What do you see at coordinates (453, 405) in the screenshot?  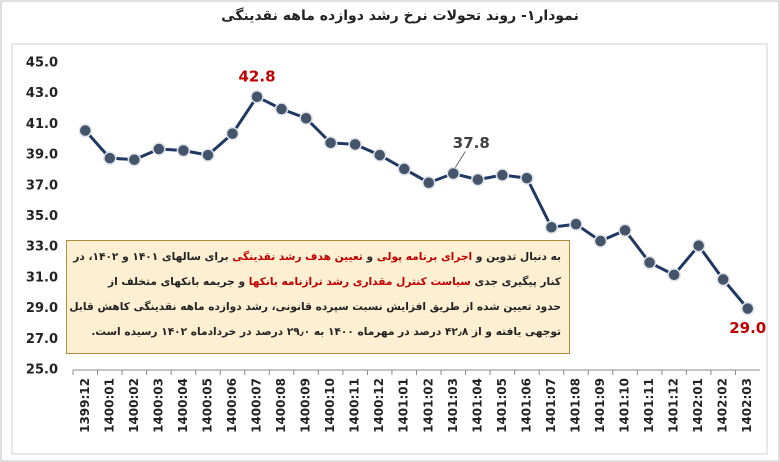 I see `x-tick-label: 1401:03` at bounding box center [453, 405].